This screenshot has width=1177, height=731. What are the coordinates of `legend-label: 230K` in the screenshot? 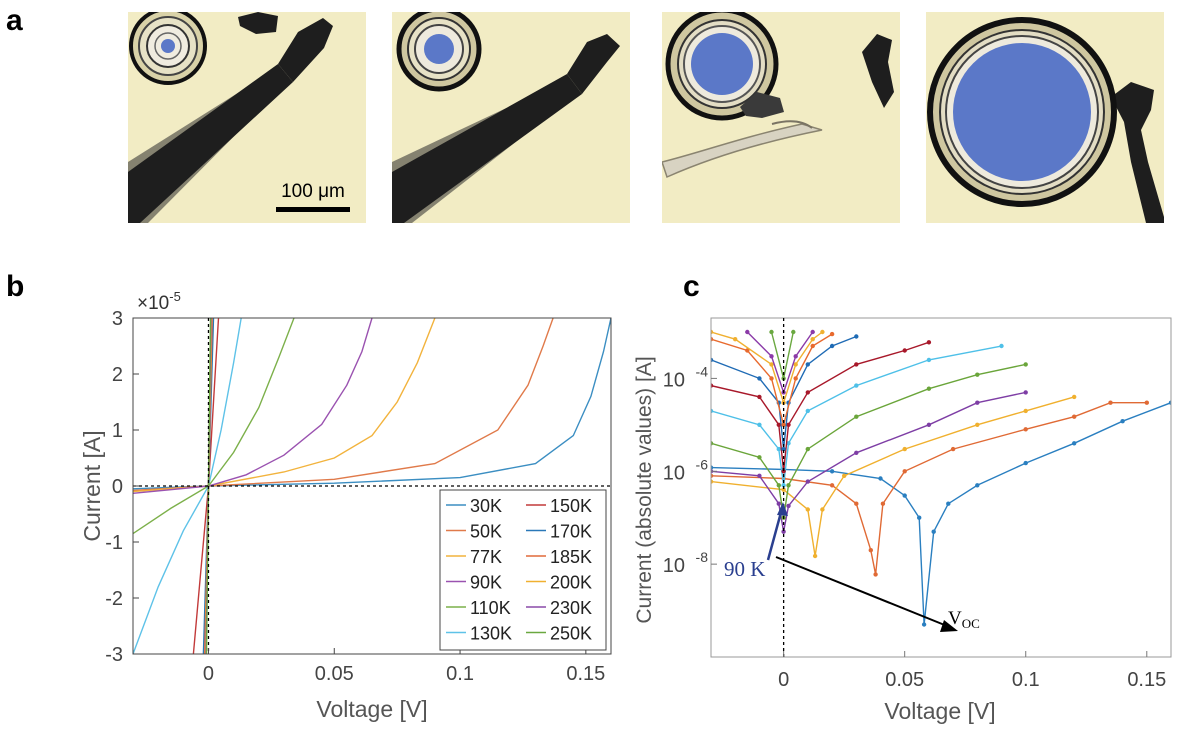 It's located at (571, 608).